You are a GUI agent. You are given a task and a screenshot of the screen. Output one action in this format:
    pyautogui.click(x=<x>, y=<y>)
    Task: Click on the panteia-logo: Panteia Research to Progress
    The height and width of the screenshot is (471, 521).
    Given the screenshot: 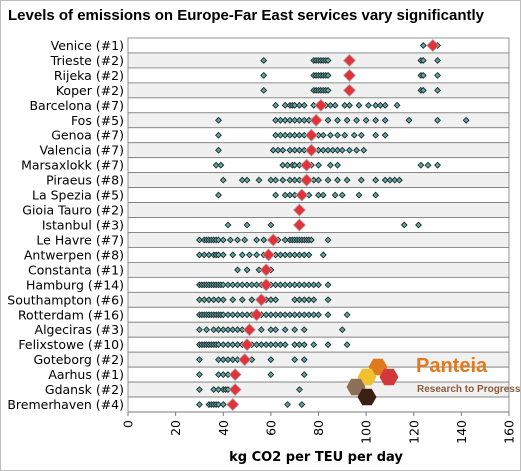 What is the action you would take?
    pyautogui.click(x=433, y=381)
    